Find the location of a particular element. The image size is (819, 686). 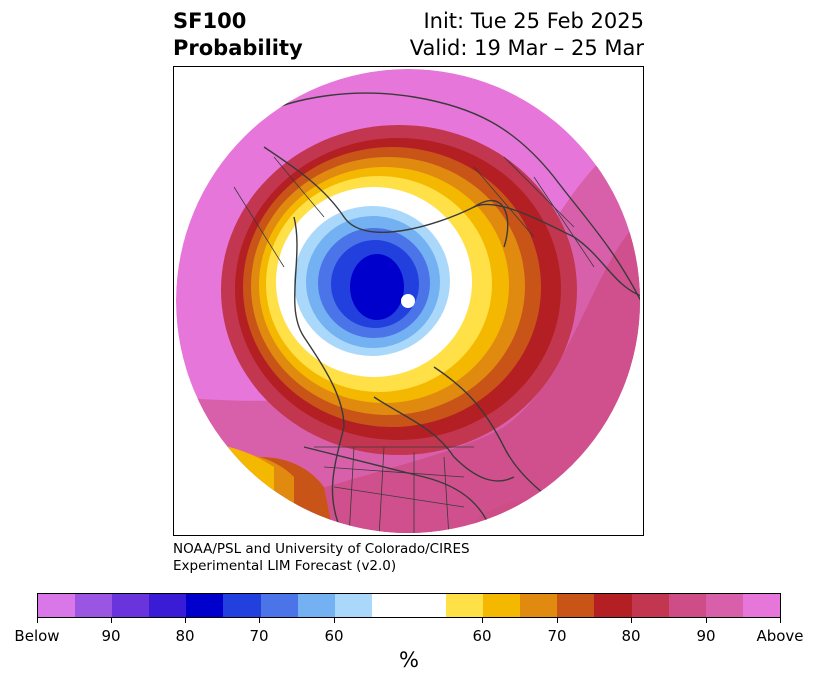

title-left: SF100 Probability is located at coordinates (238, 35).